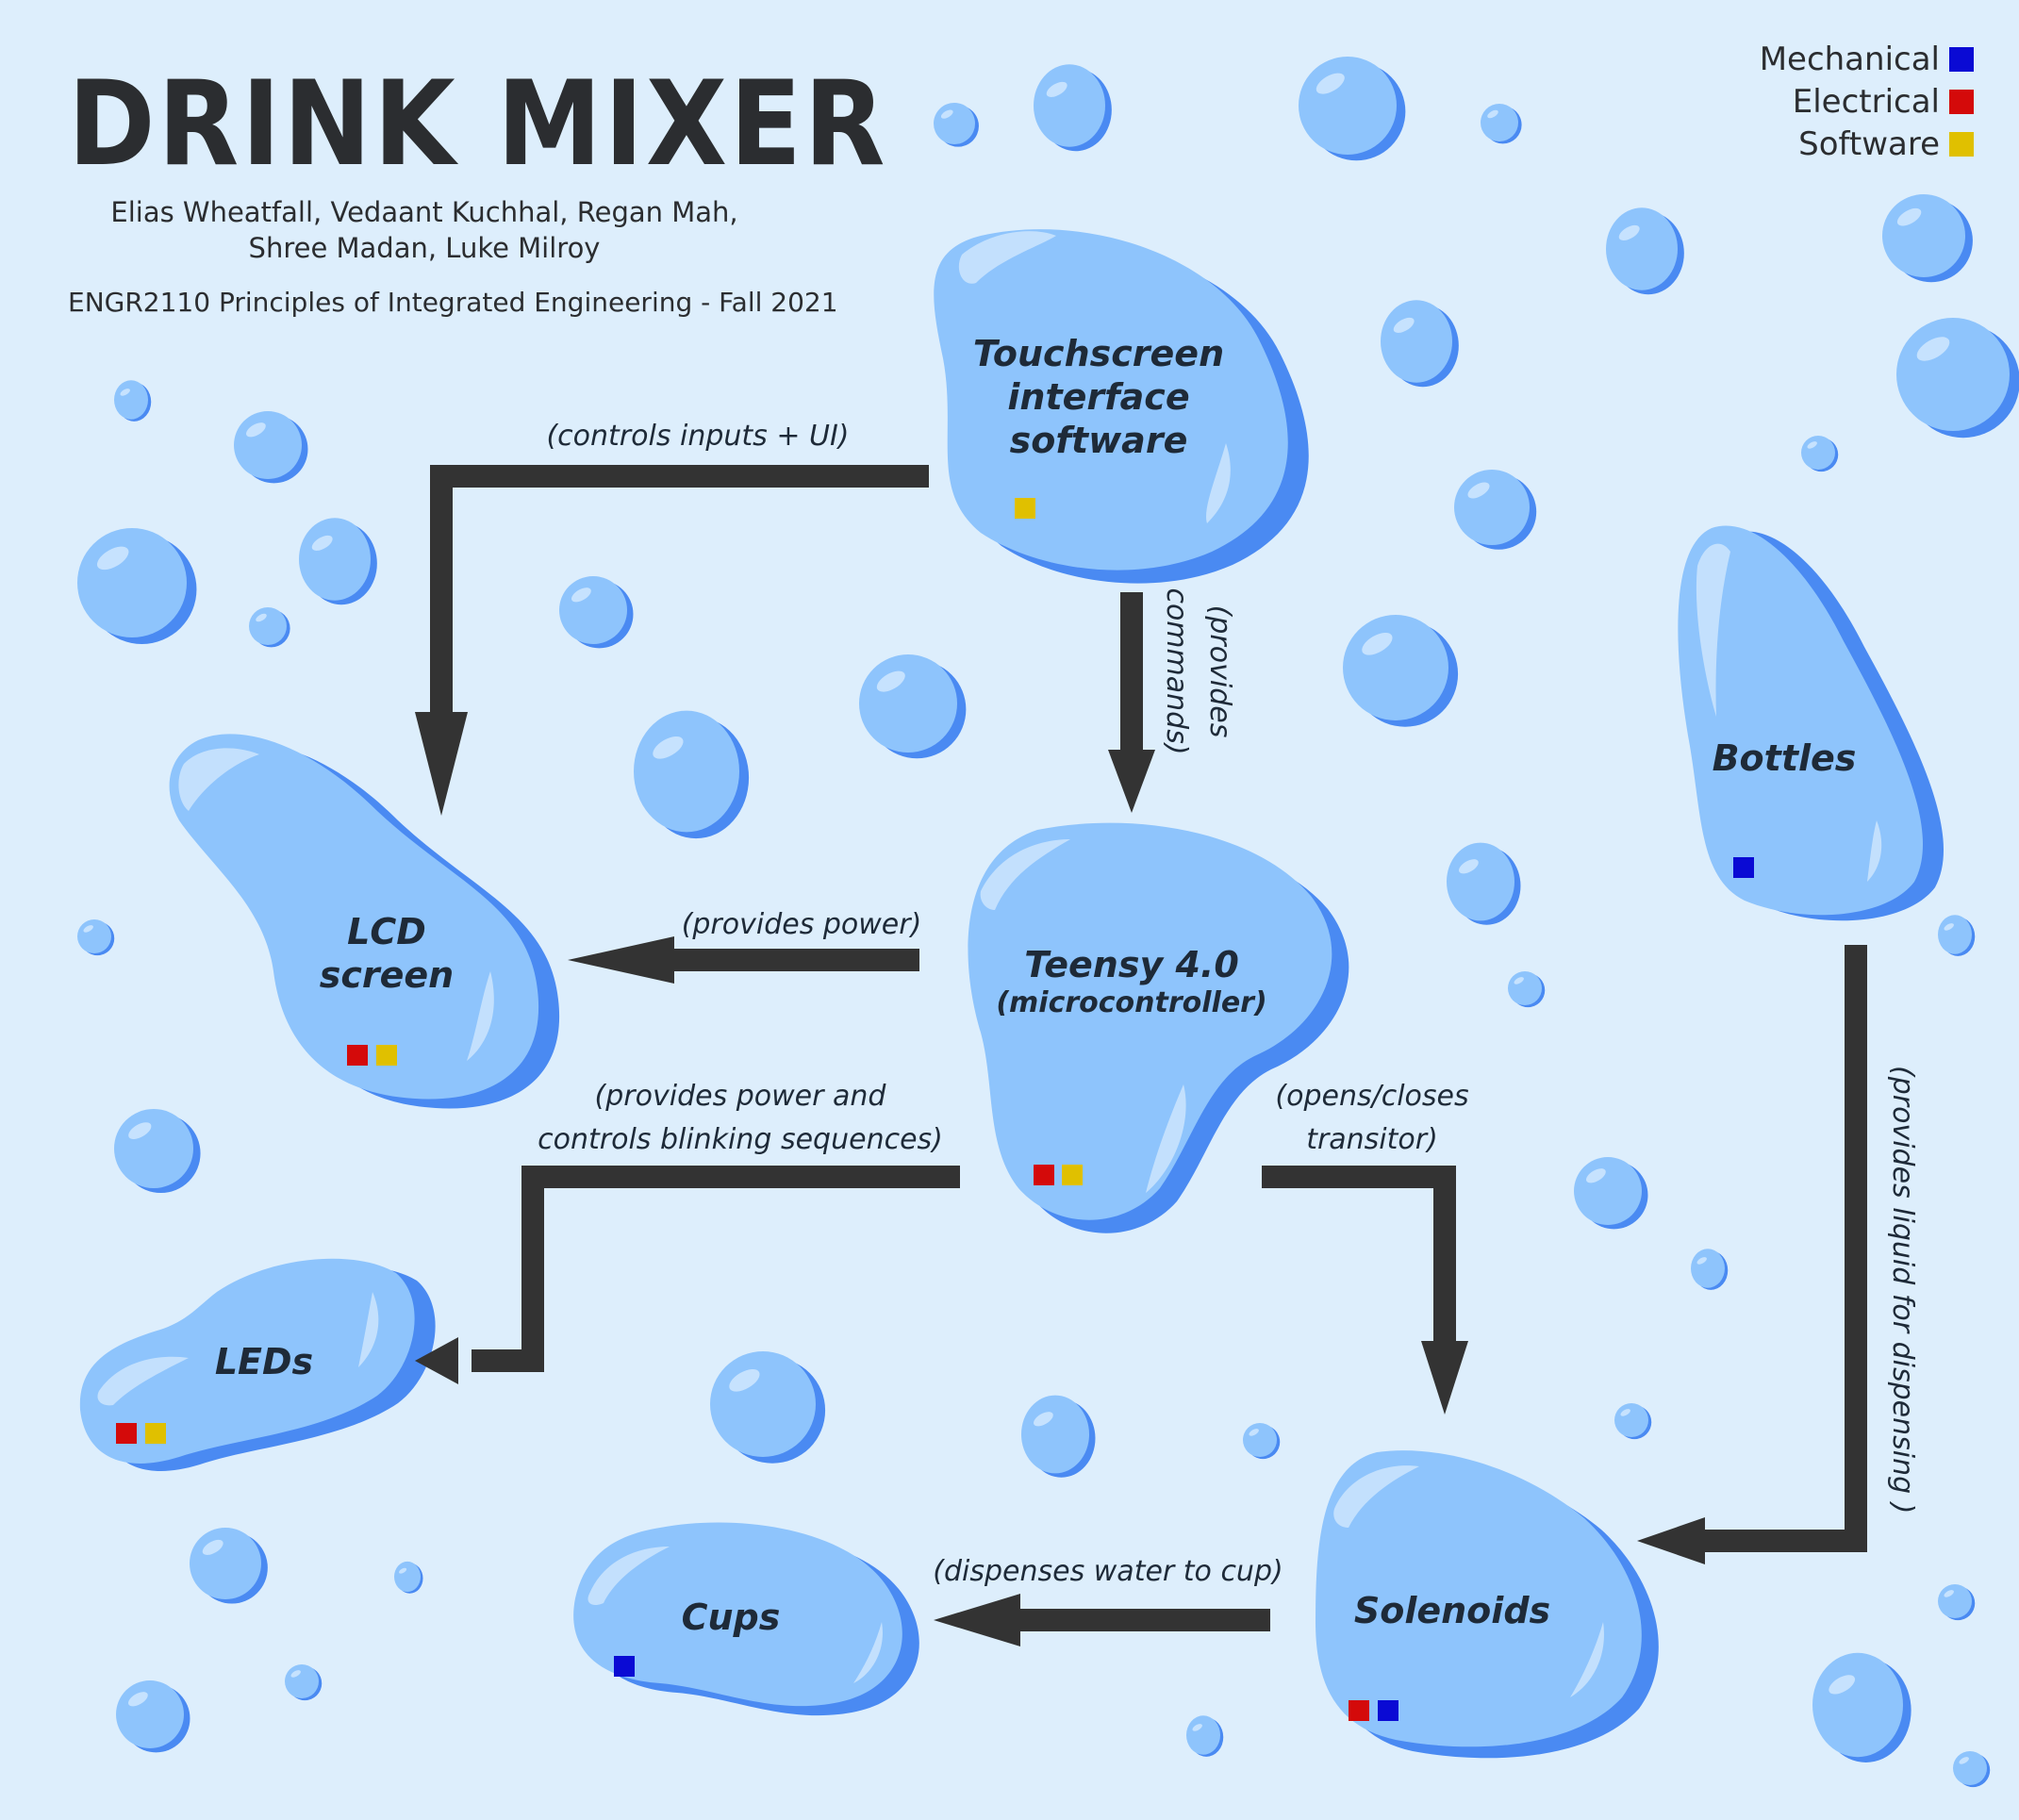  Describe the element at coordinates (425, 248) in the screenshot. I see `authors-line-2: Shree Madan, Luke Milroy` at that location.